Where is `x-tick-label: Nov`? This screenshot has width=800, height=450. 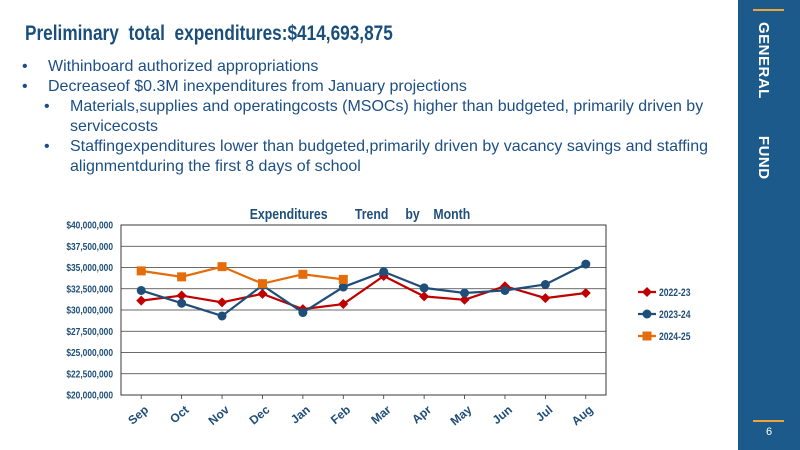
x-tick-label: Nov is located at coordinates (219, 415).